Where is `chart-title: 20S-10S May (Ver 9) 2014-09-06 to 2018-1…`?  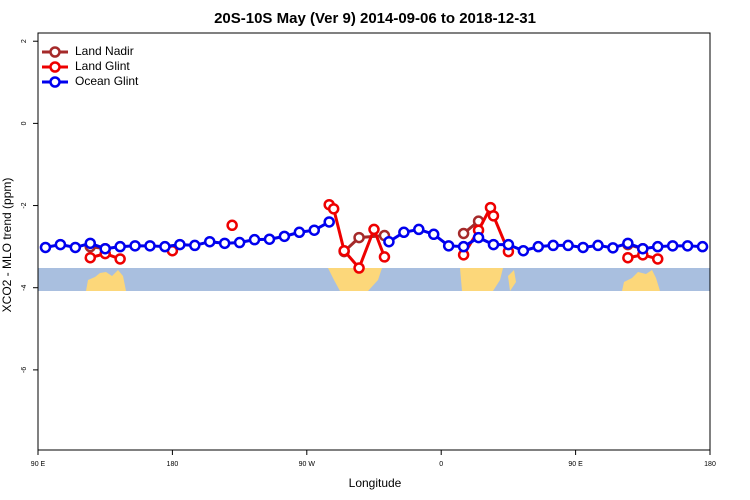 chart-title: 20S-10S May (Ver 9) 2014-09-06 to 2018-1… is located at coordinates (375, 18).